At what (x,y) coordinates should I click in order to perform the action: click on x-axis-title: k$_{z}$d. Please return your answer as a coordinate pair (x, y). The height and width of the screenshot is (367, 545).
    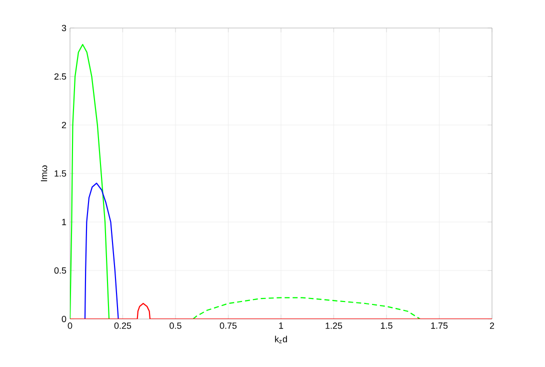
    Looking at the image, I should click on (281, 340).